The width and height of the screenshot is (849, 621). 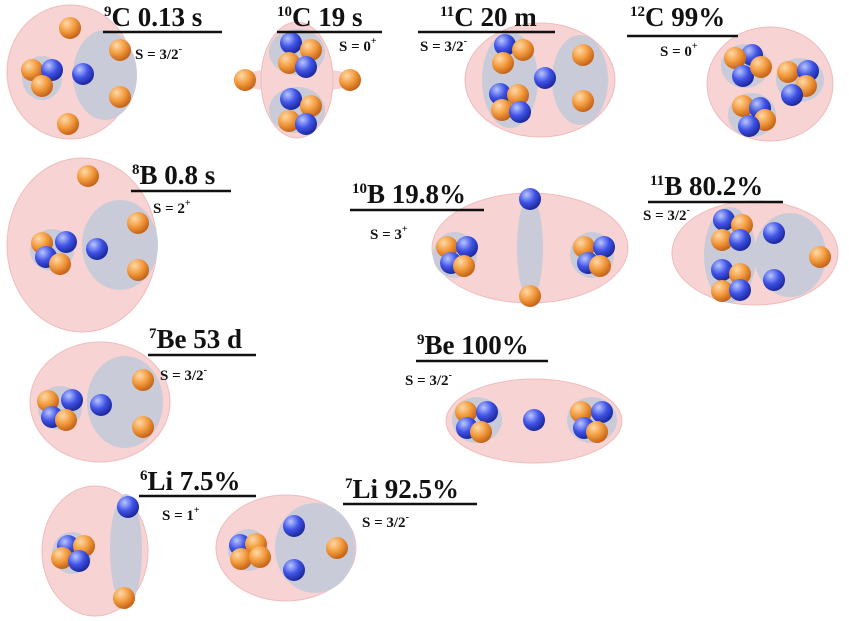 I want to click on mass-number: 6, so click(x=144, y=476).